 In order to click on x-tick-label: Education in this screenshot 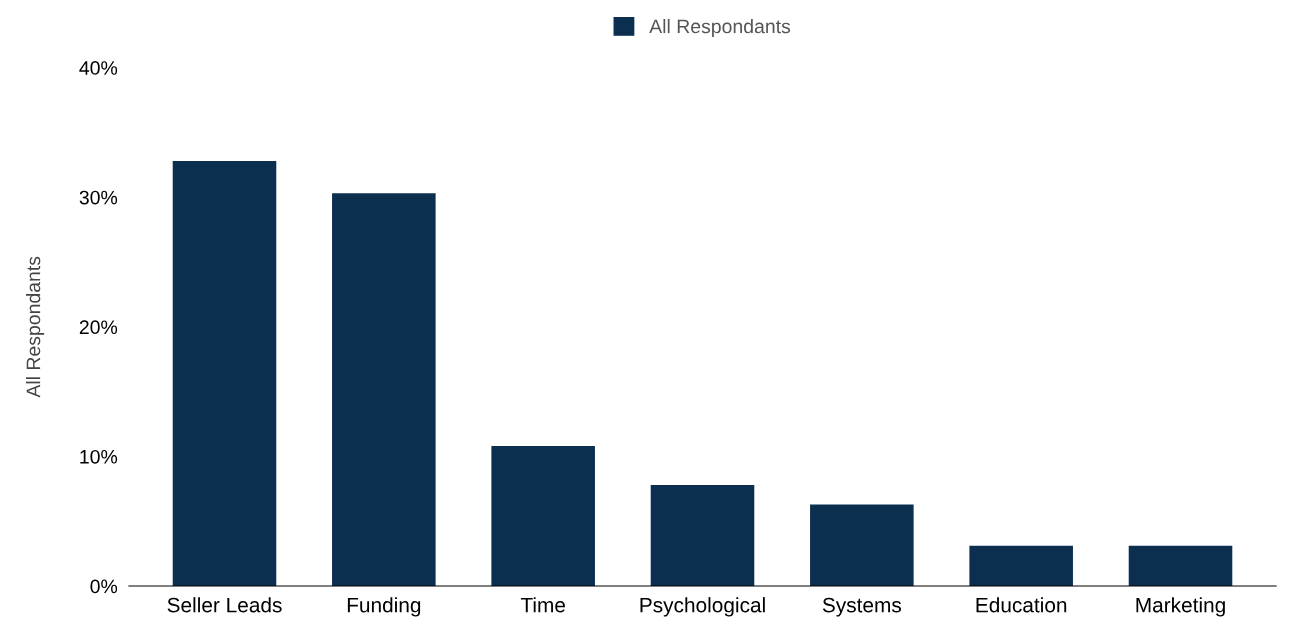, I will do `click(1021, 605)`.